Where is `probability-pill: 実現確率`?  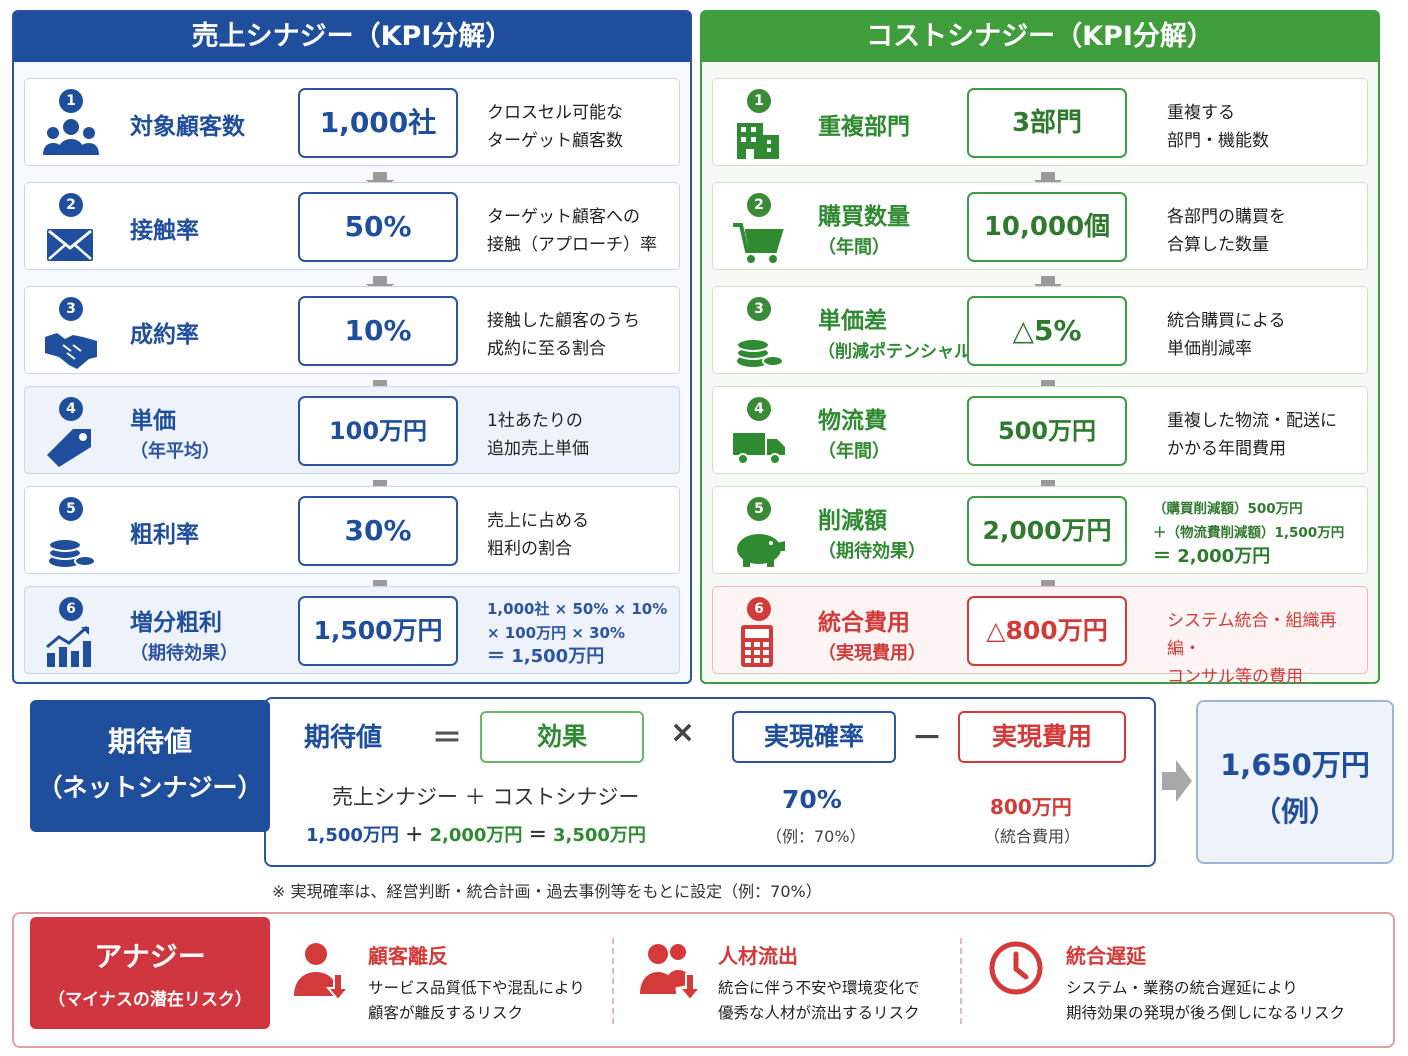
probability-pill: 実現確率 is located at coordinates (814, 737).